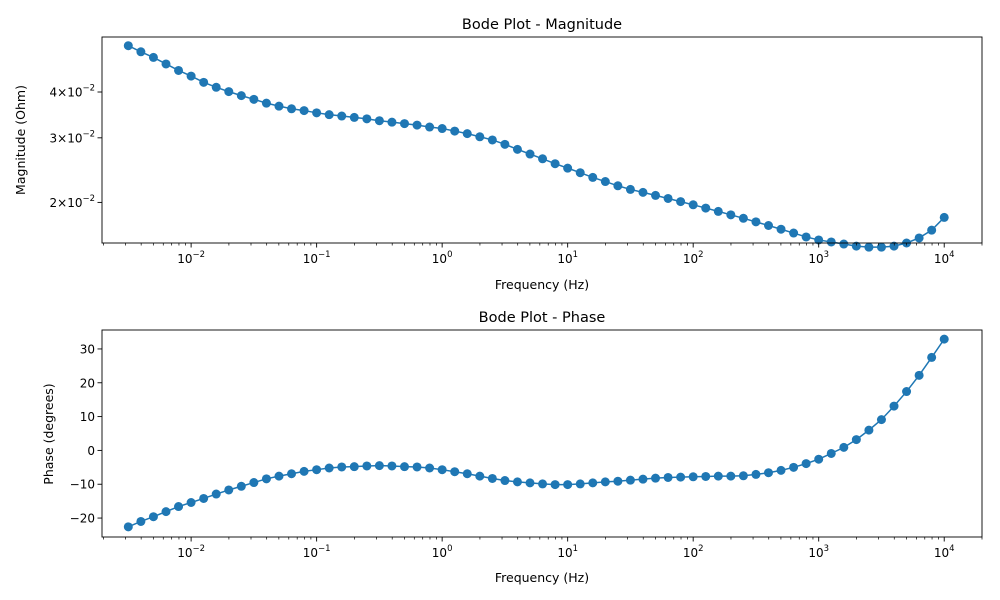 This screenshot has width=1000, height=600. I want to click on phase-x-tick-label: 10², so click(693, 552).